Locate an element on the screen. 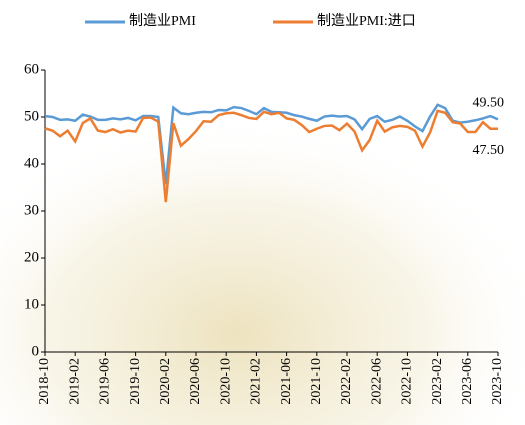  x-tick-label: 2020-02 is located at coordinates (165, 381).